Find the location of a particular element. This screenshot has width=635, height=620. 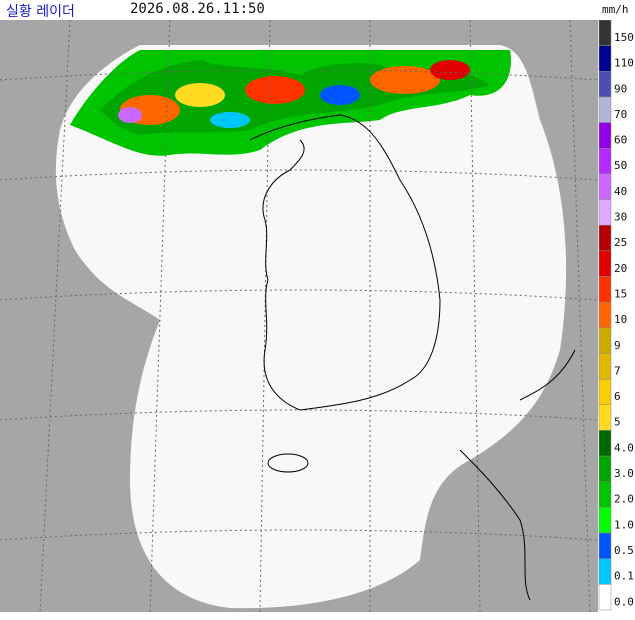

legend-label: 40 is located at coordinates (620, 191).